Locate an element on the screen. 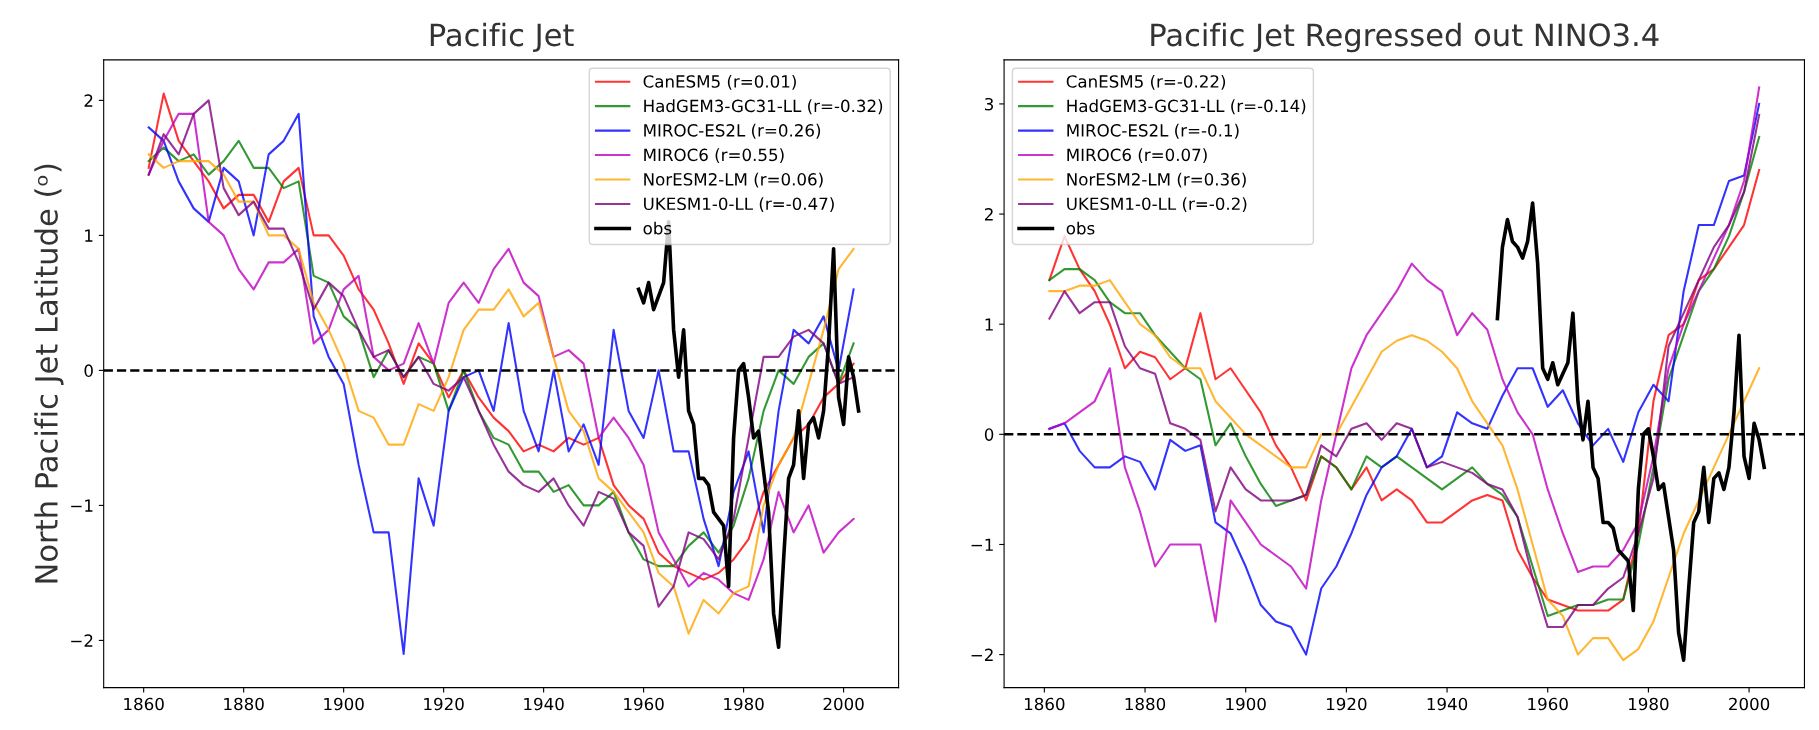 The image size is (1819, 730). legend-label: HadGEM3-GC31-LL (r=-0.14) is located at coordinates (1186, 107).